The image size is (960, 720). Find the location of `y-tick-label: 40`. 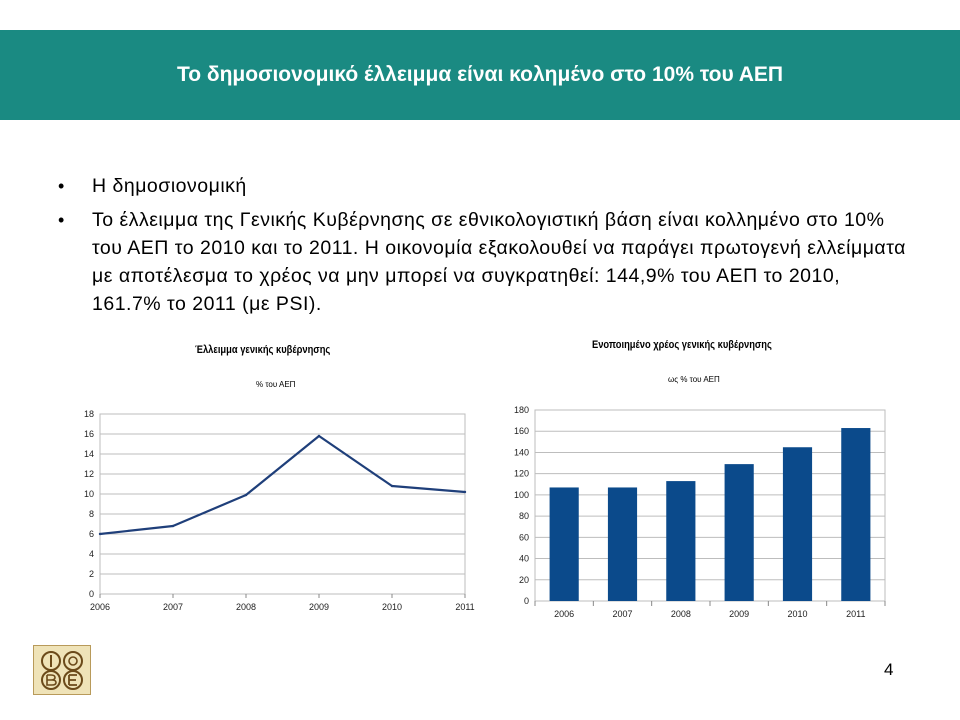

y-tick-label: 40 is located at coordinates (524, 559).